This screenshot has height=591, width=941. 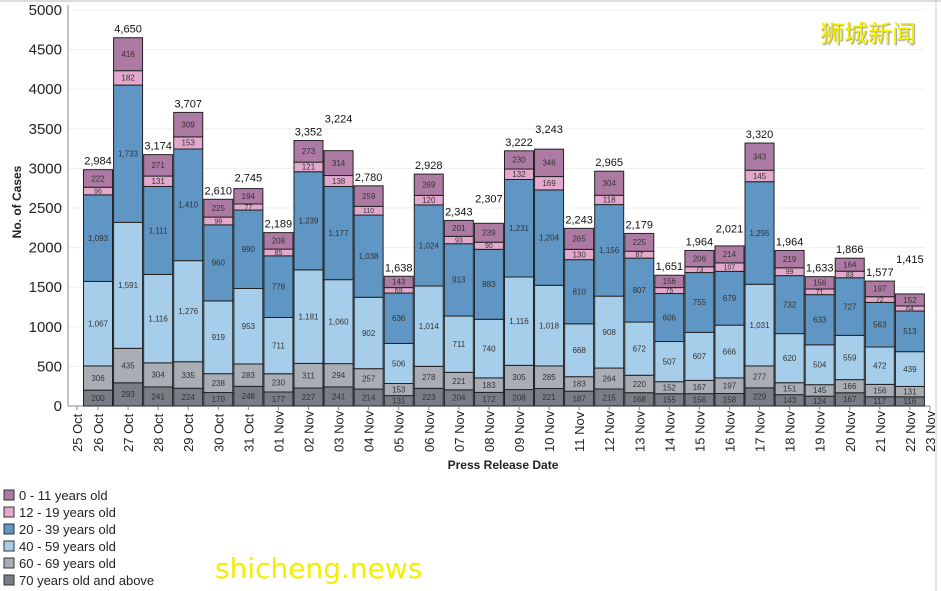 What do you see at coordinates (45, 327) in the screenshot?
I see `y-tick-label: 1000` at bounding box center [45, 327].